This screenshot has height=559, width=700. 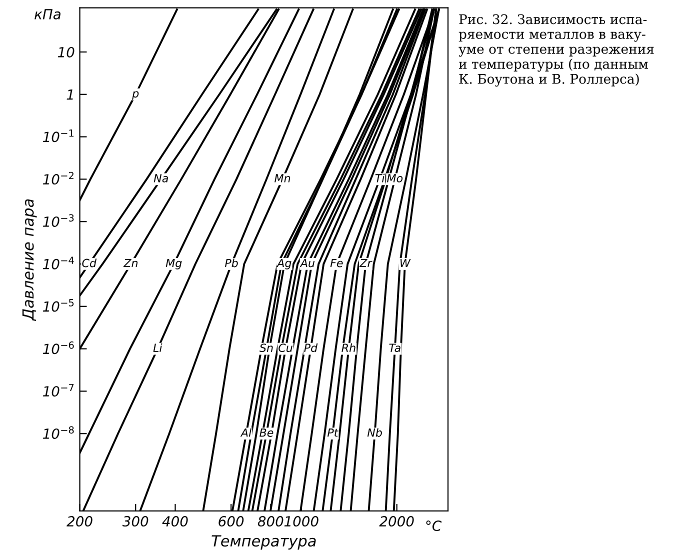 What do you see at coordinates (66, 52) in the screenshot?
I see `y-tick-label: 10` at bounding box center [66, 52].